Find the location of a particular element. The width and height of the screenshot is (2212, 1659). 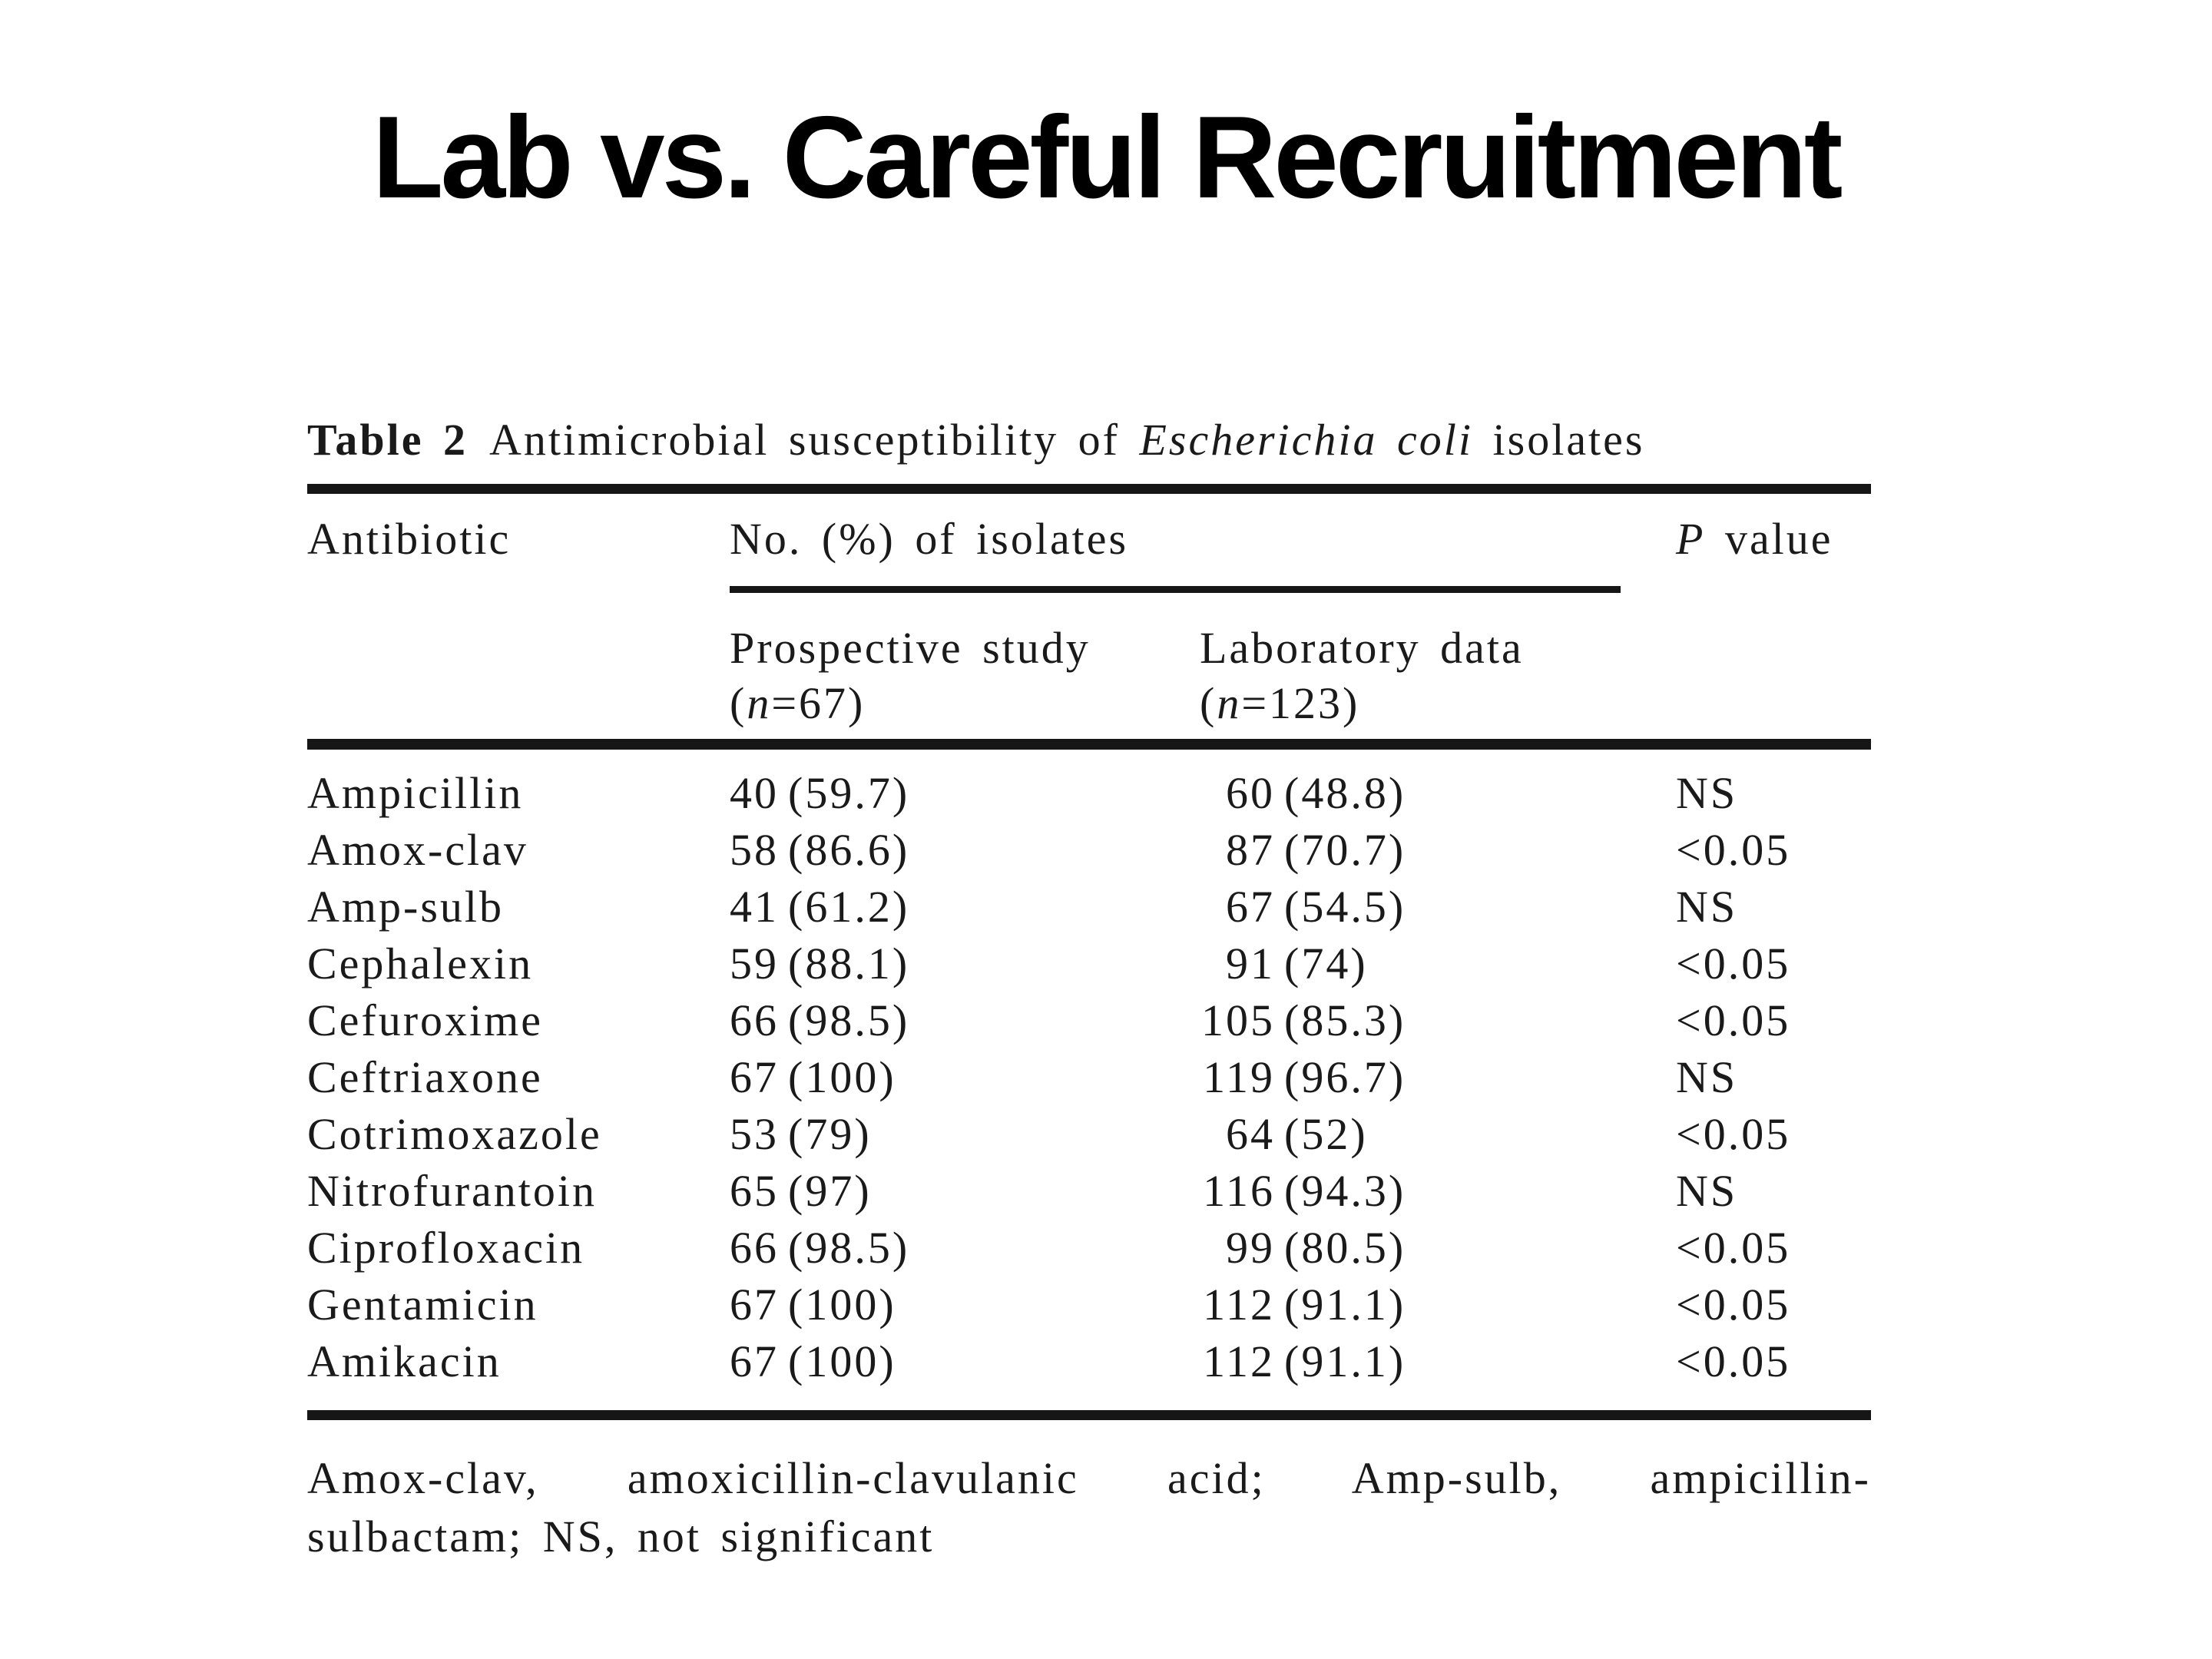

cell-prospective: 53 (79) is located at coordinates (965, 1134).